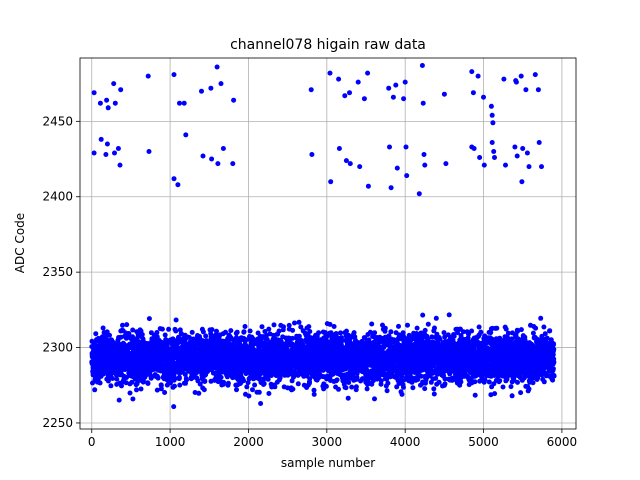 The width and height of the screenshot is (640, 480). Describe the element at coordinates (328, 45) in the screenshot. I see `chart-title: channel078 higain raw data` at that location.